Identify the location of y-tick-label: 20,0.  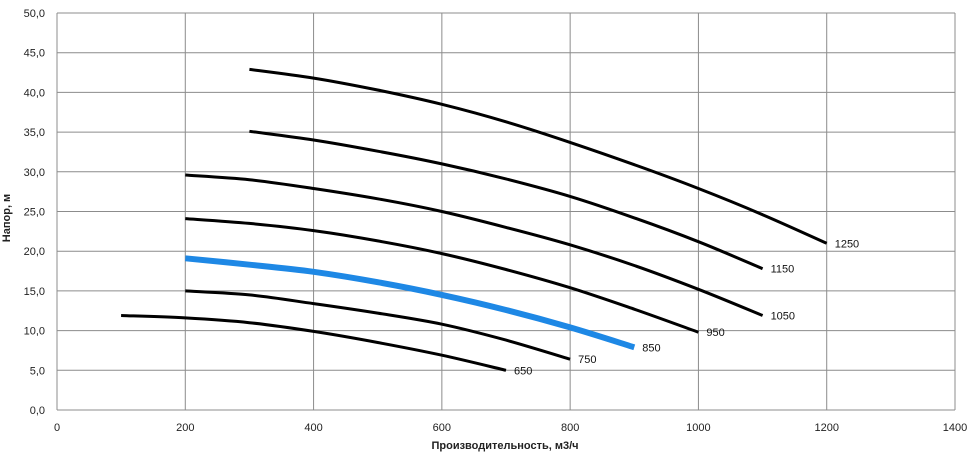
(34, 252).